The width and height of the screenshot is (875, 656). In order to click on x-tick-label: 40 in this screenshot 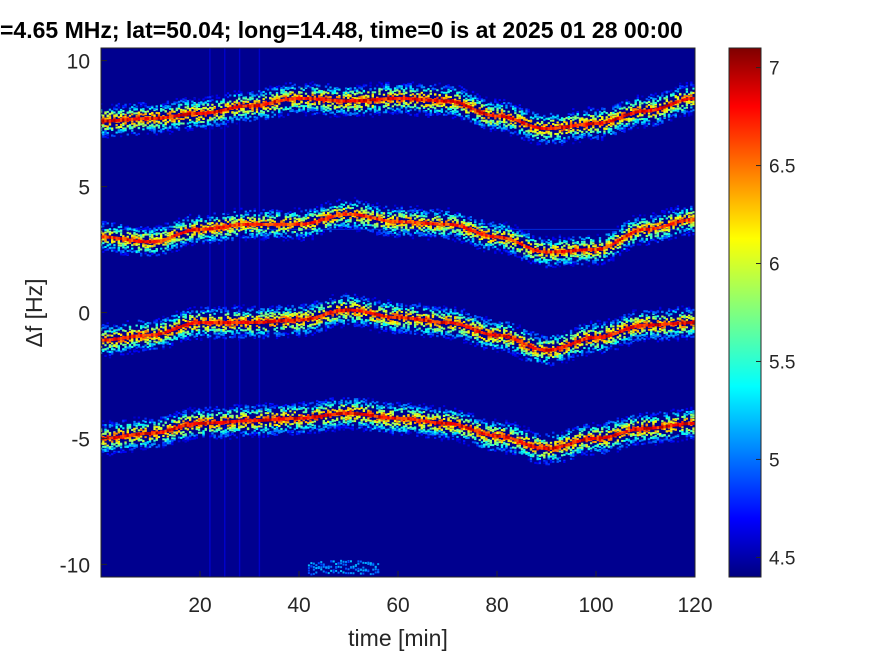, I will do `click(298, 605)`.